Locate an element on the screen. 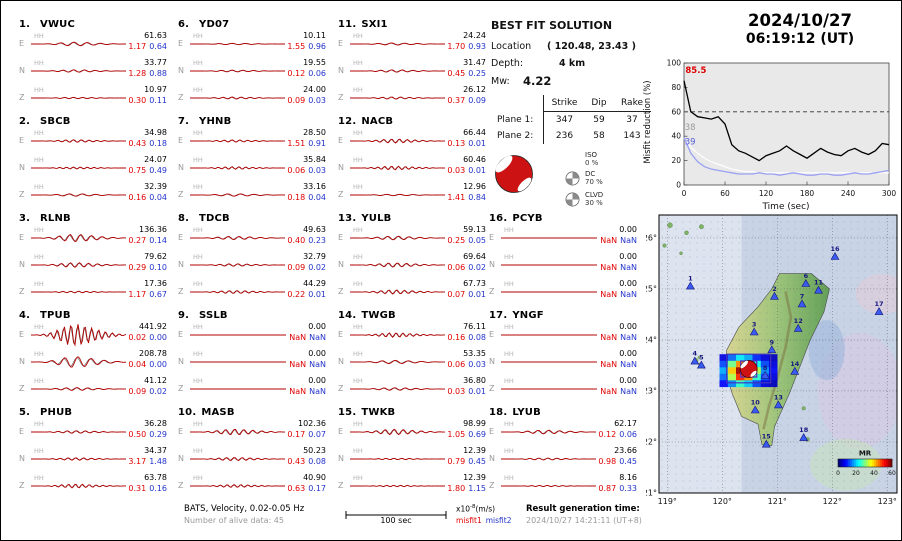 The height and width of the screenshot is (541, 902). channel-row-LYUB-E: E HH 62.17 0.12 0.06 is located at coordinates (564, 432).